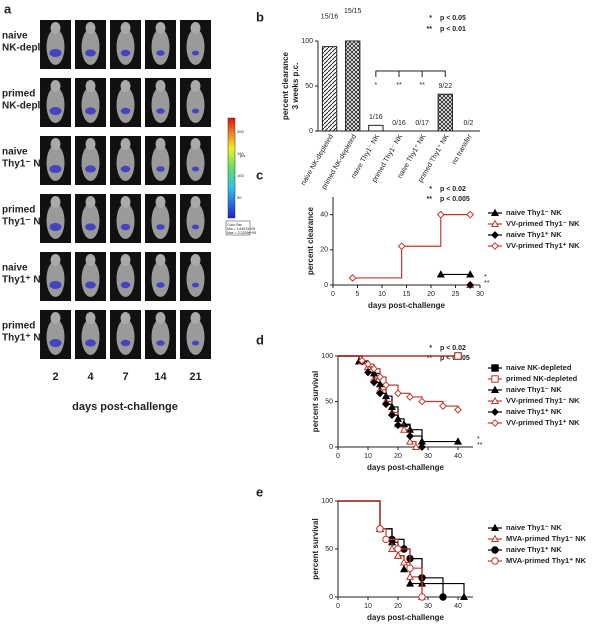 This screenshot has width=592, height=631. I want to click on column-label: 7, so click(125, 377).